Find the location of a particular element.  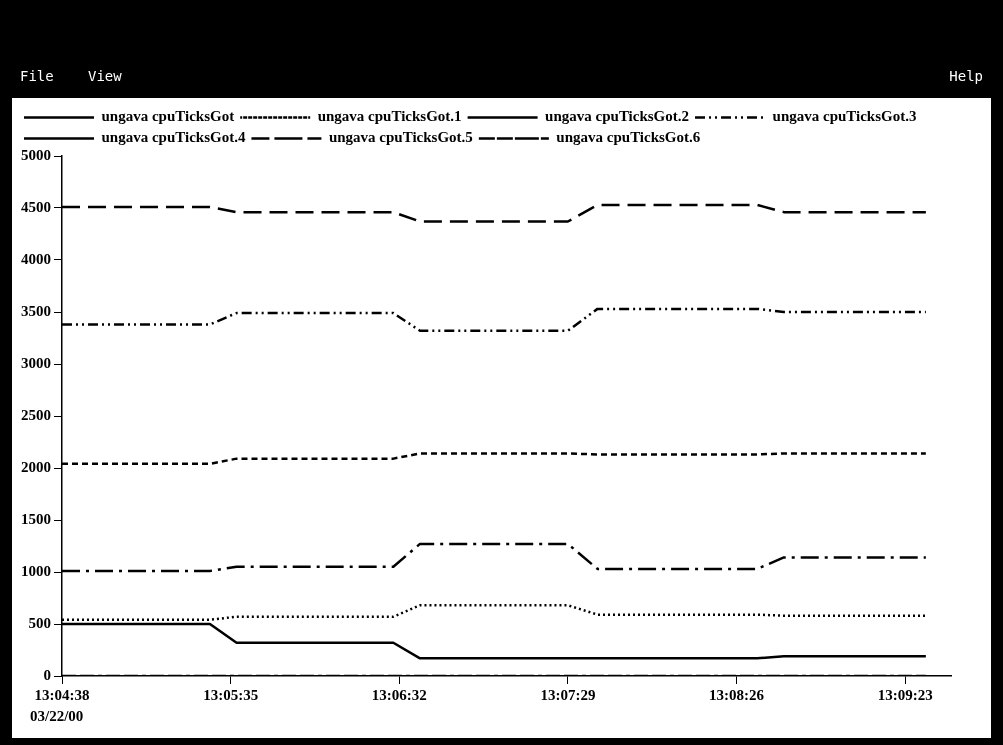

y-tick-label: 0 is located at coordinates (47, 674).